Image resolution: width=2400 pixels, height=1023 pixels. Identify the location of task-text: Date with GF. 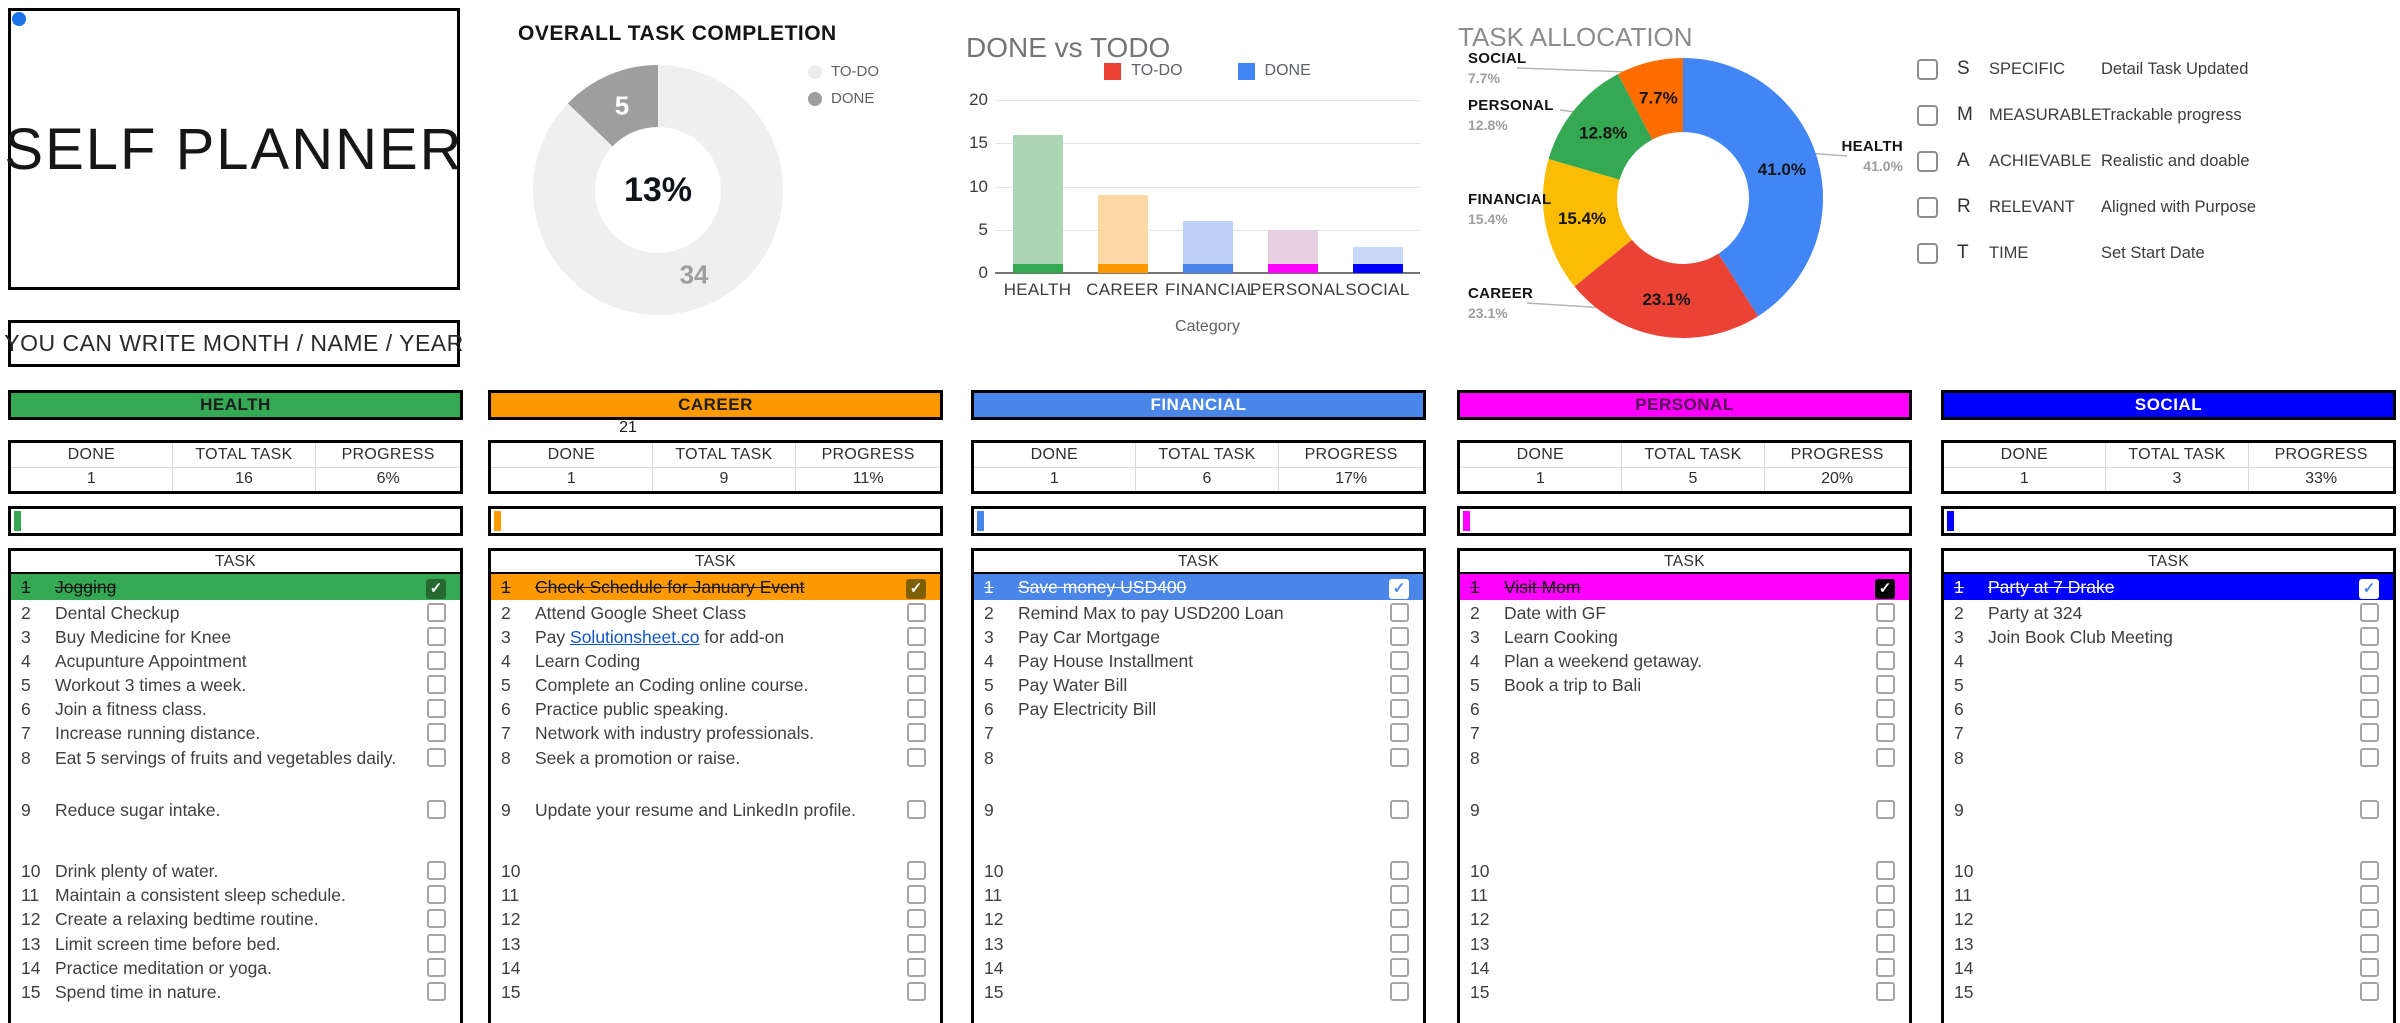
(1555, 613).